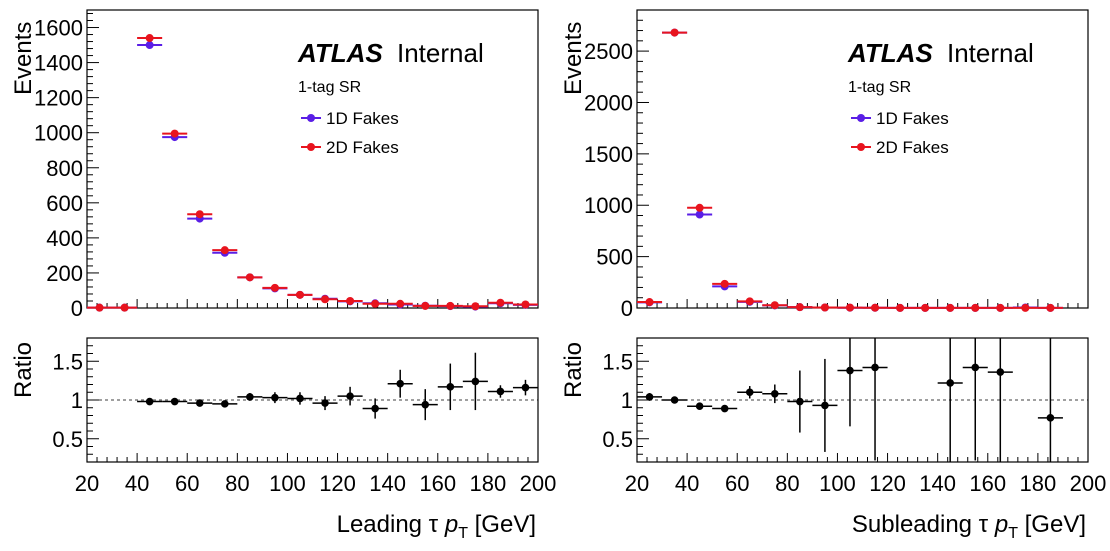 The width and height of the screenshot is (1110, 551). What do you see at coordinates (617, 361) in the screenshot?
I see `right-ytick-bottom-label: 1.5` at bounding box center [617, 361].